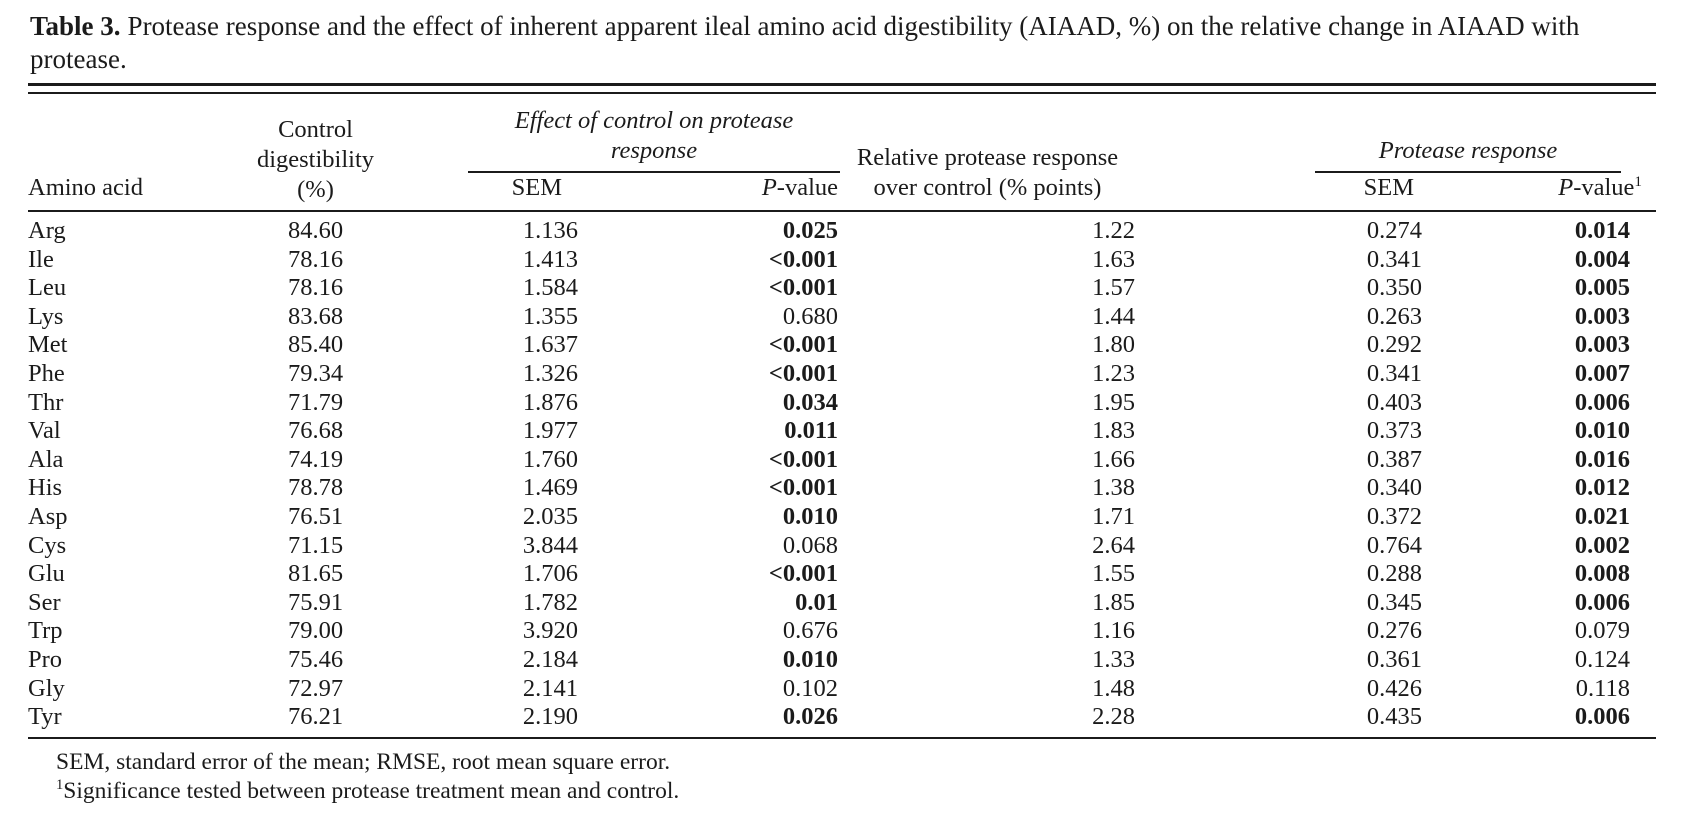  What do you see at coordinates (315, 431) in the screenshot?
I see `cell-control-digestibility: 76.68` at bounding box center [315, 431].